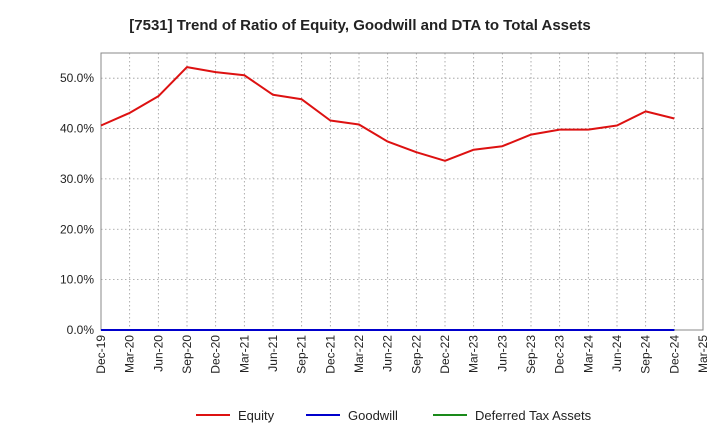 The height and width of the screenshot is (440, 720). Describe the element at coordinates (77, 78) in the screenshot. I see `y-tick-label: 50.0%` at that location.